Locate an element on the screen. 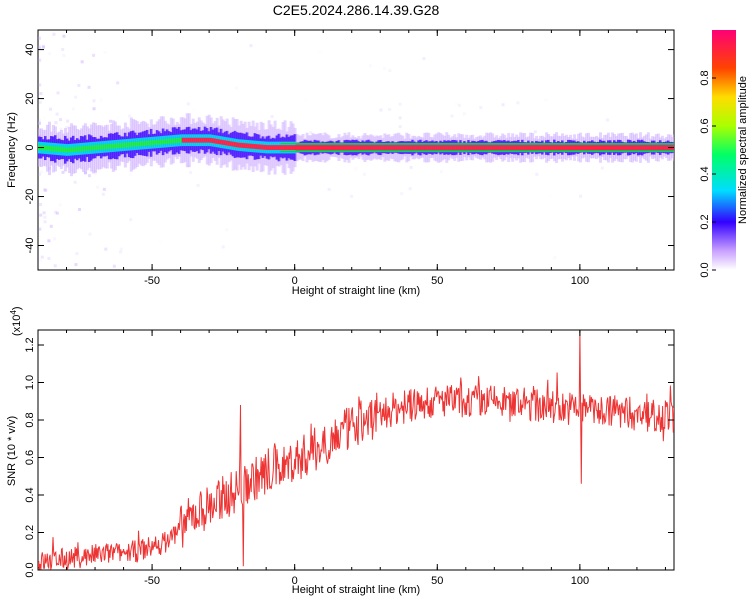 The image size is (750, 605). colorbar-gradient is located at coordinates (724, 150).